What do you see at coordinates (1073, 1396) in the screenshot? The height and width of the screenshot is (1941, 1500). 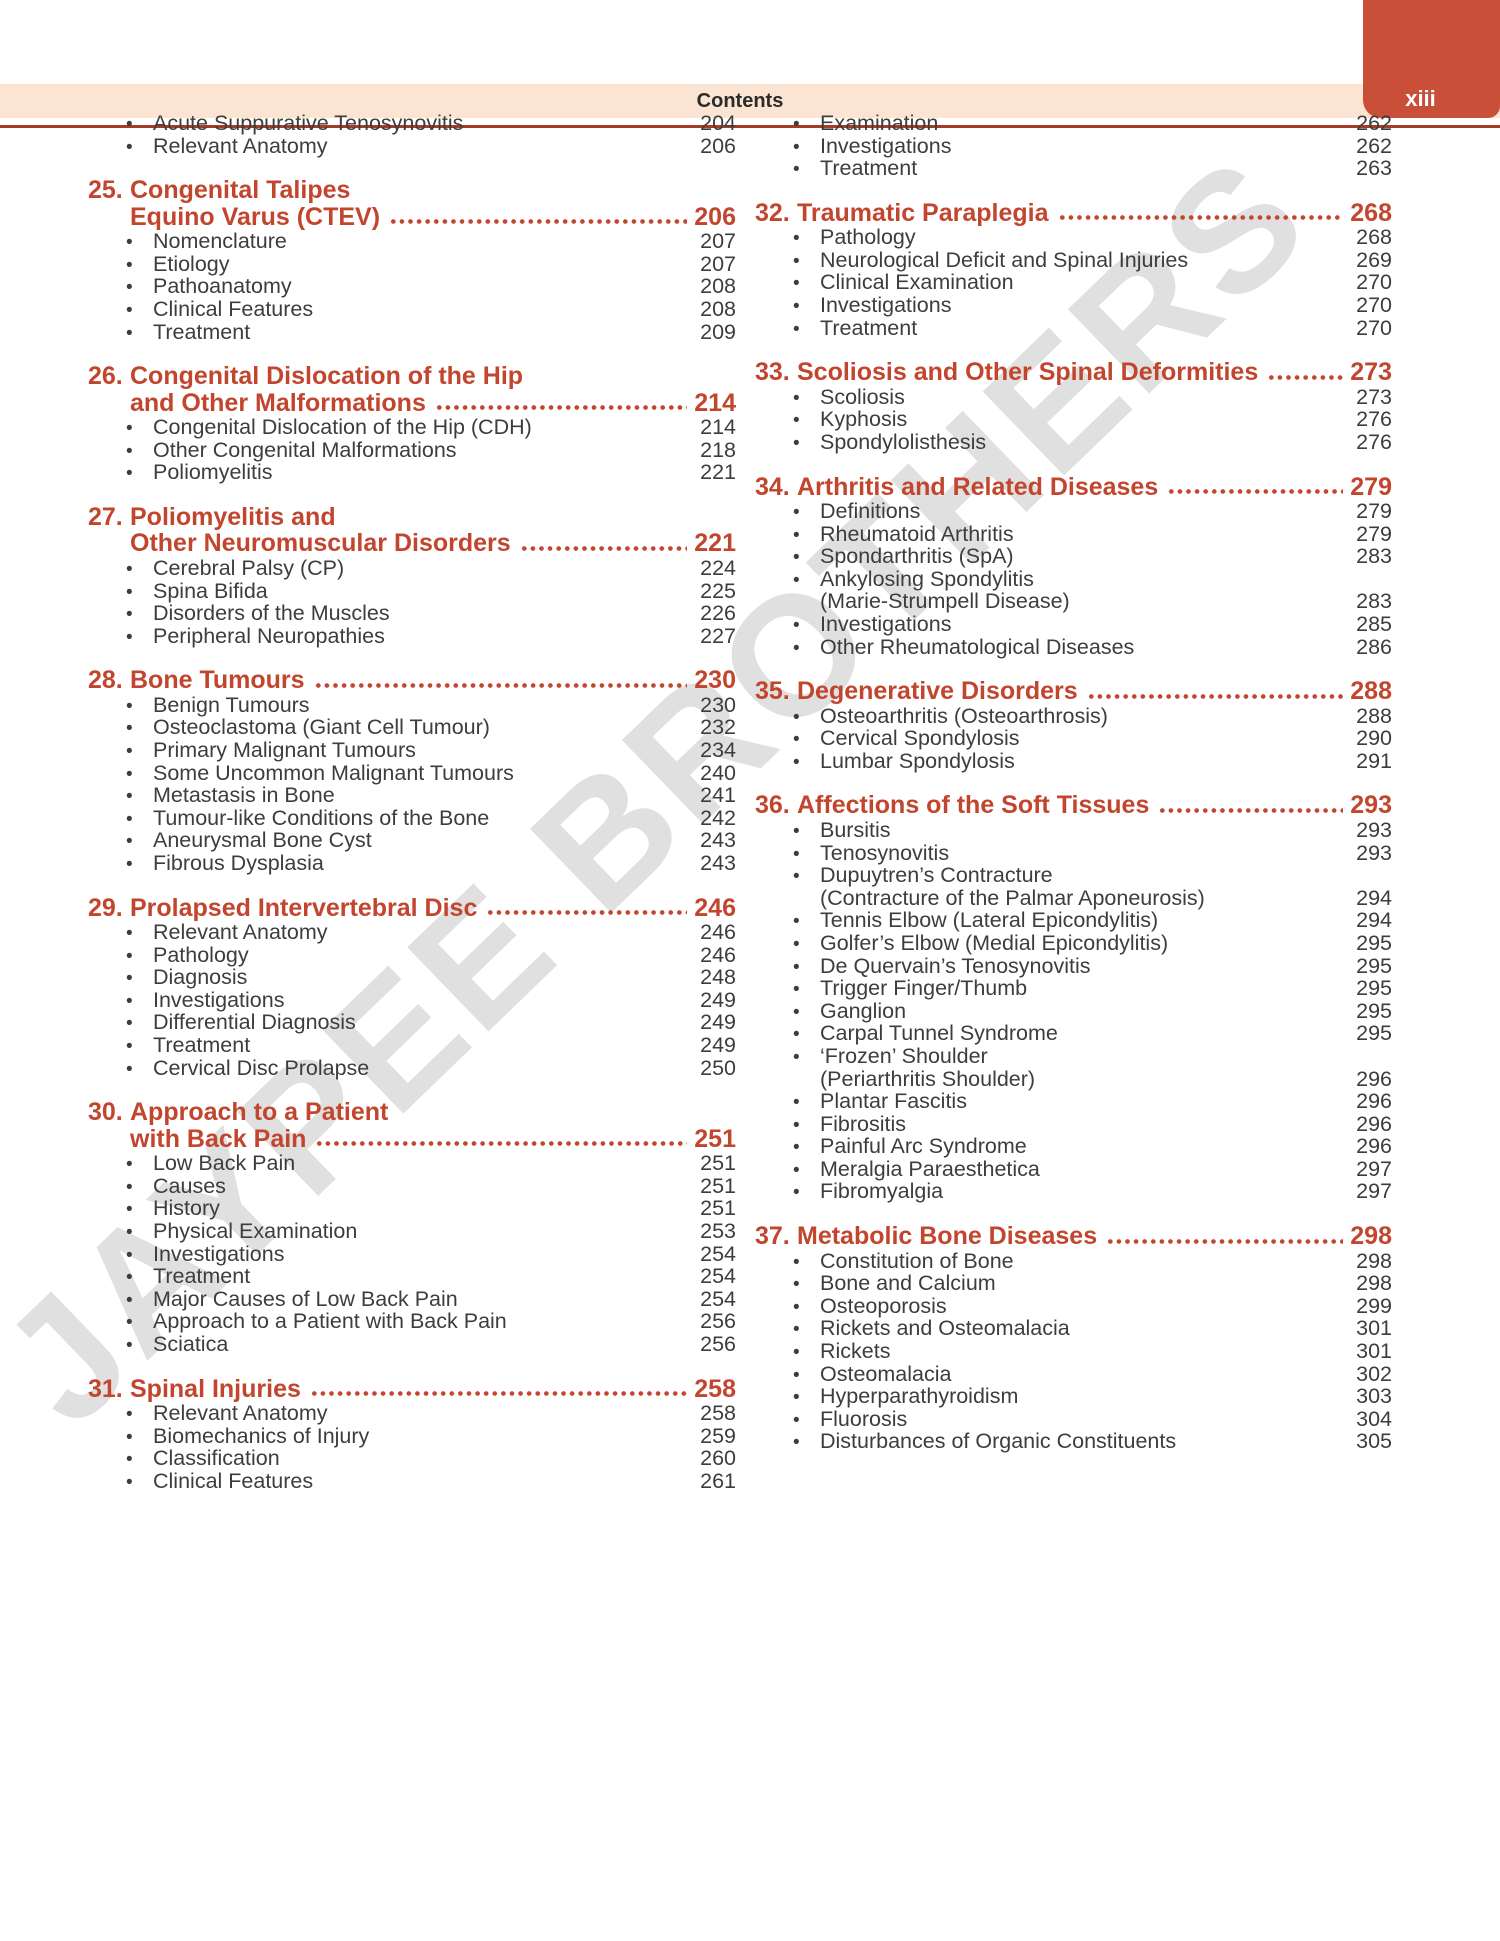 I see `toc-item-line: • Hyperparathyroidism 303` at bounding box center [1073, 1396].